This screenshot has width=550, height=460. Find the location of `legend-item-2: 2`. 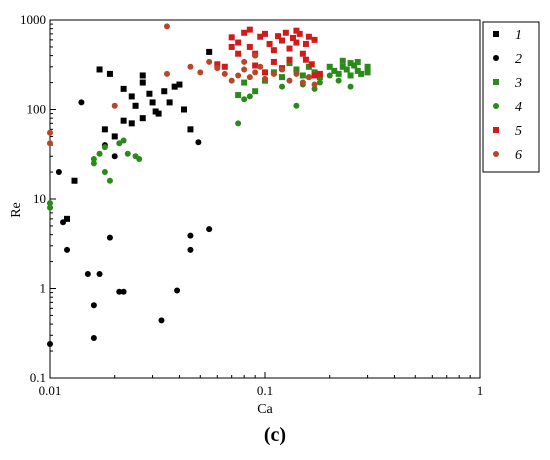

legend-item-2: 2 is located at coordinates (507, 59).